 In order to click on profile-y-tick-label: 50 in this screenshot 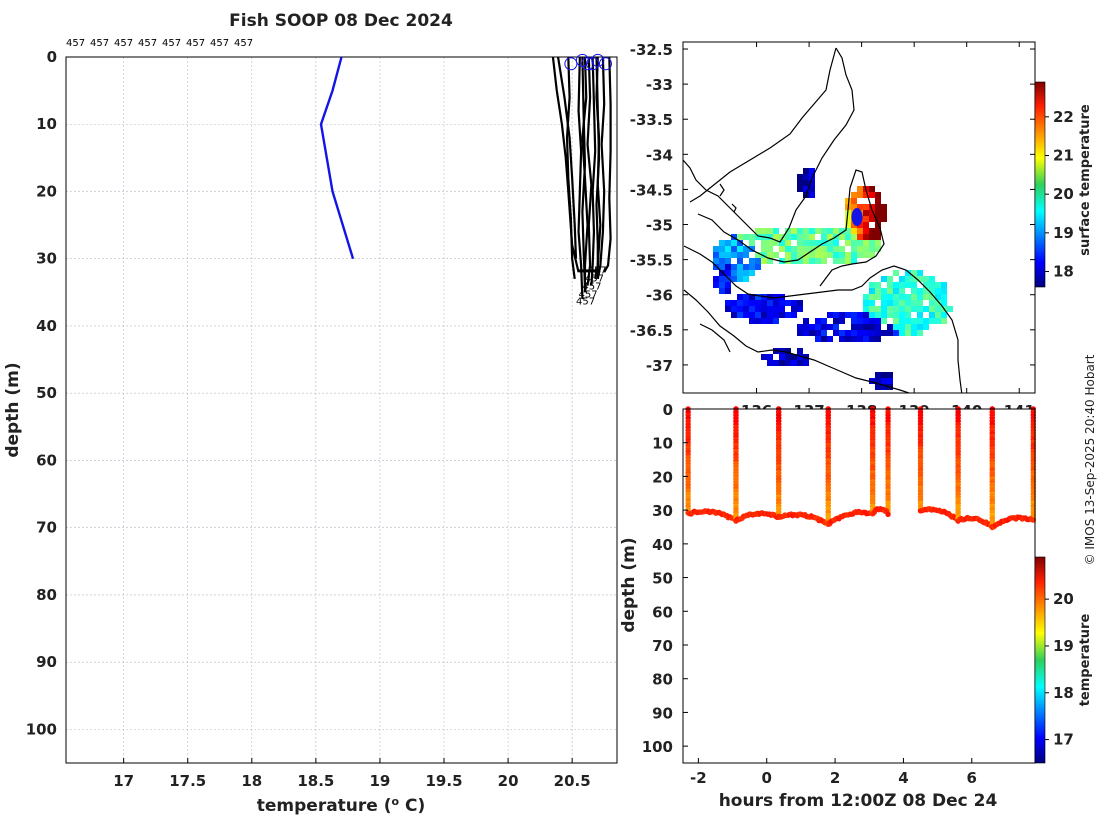, I will do `click(46, 393)`.